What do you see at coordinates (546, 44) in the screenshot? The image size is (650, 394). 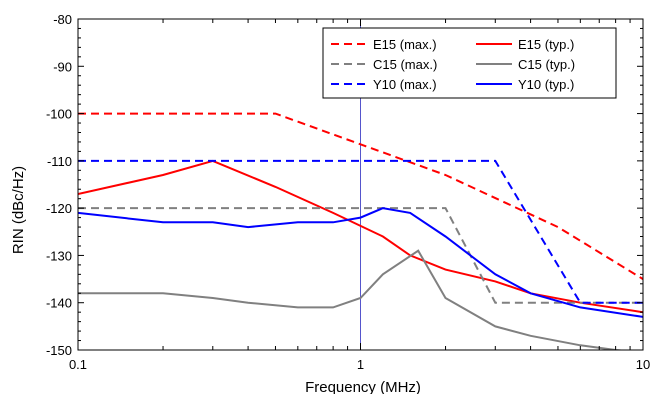 I see `legend-label: E15 (typ.)` at bounding box center [546, 44].